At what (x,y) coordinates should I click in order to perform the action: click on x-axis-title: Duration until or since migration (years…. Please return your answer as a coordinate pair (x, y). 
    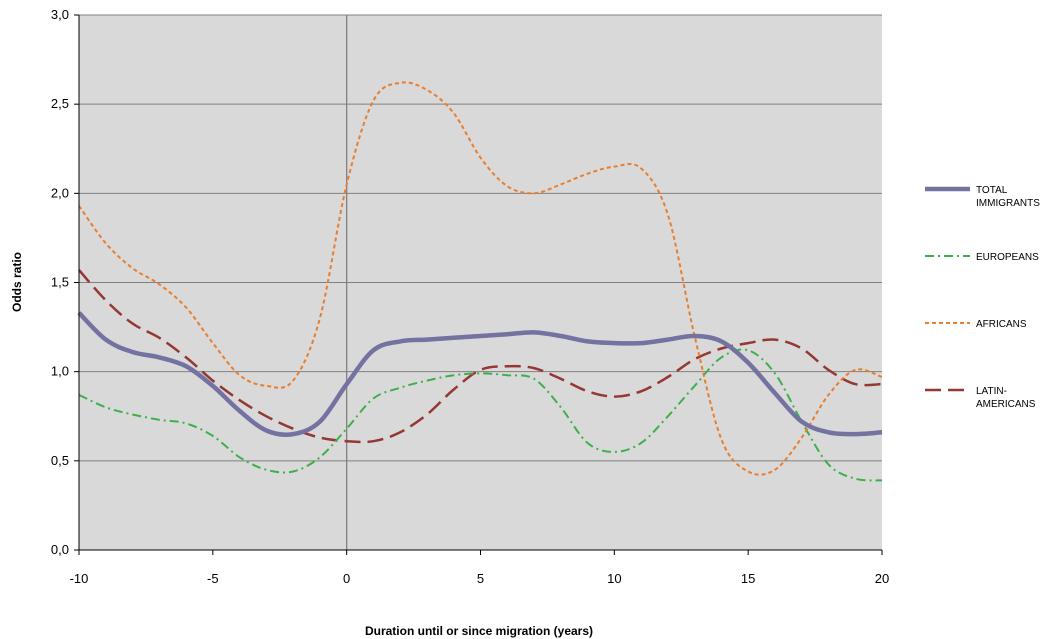
    Looking at the image, I should click on (479, 631).